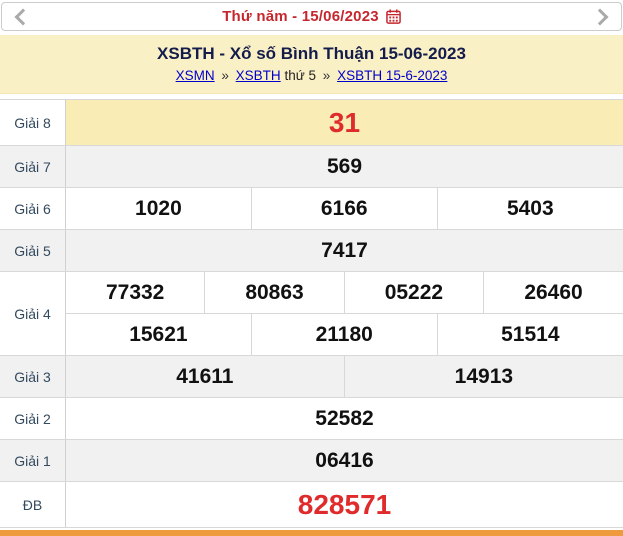  I want to click on prize-label: Giải 5, so click(33, 251).